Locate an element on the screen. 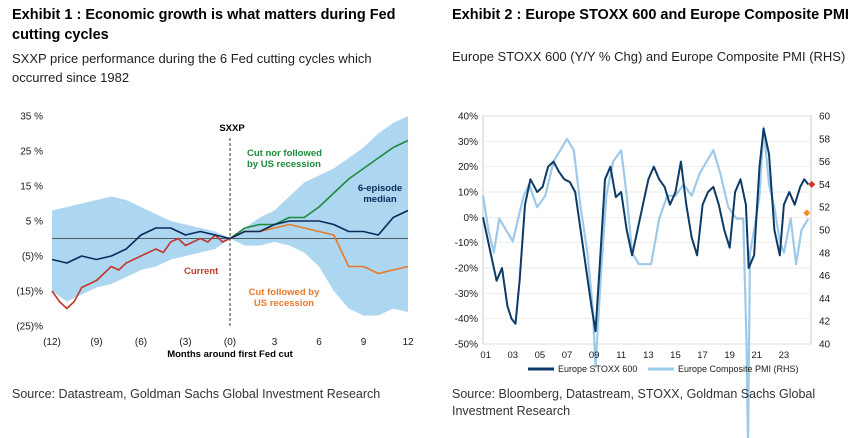 The width and height of the screenshot is (865, 438). c2-x-tick-label: 21 is located at coordinates (756, 355).